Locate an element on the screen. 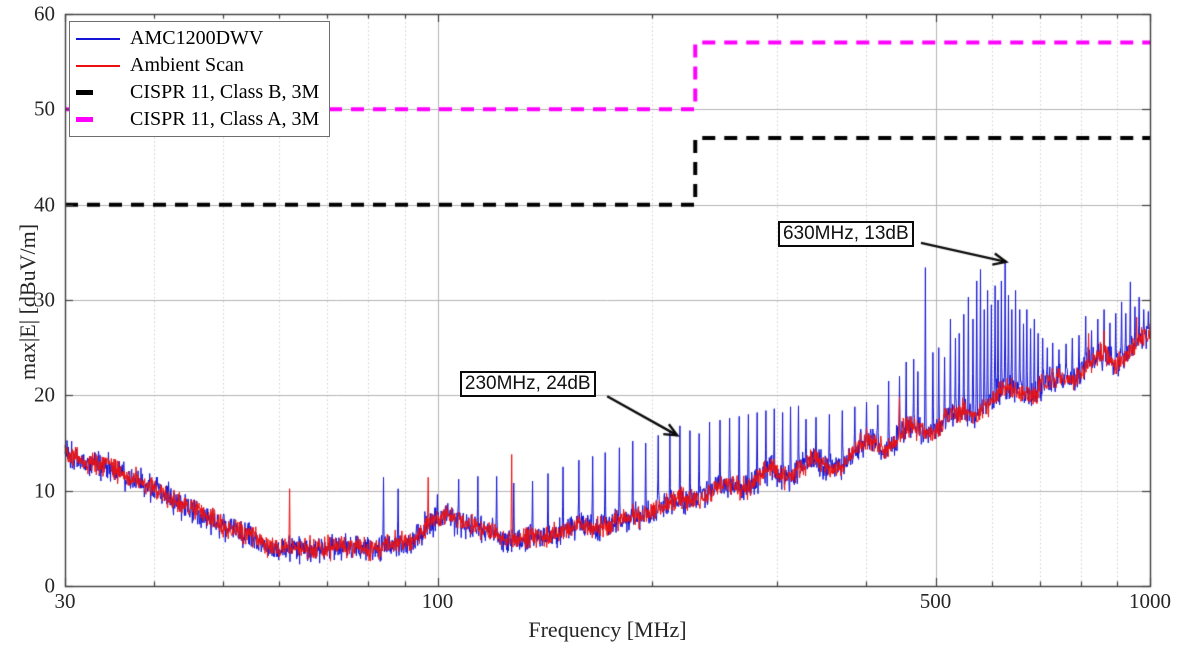 This screenshot has width=1180, height=654. x-tick-label-100: 100 is located at coordinates (437, 601).